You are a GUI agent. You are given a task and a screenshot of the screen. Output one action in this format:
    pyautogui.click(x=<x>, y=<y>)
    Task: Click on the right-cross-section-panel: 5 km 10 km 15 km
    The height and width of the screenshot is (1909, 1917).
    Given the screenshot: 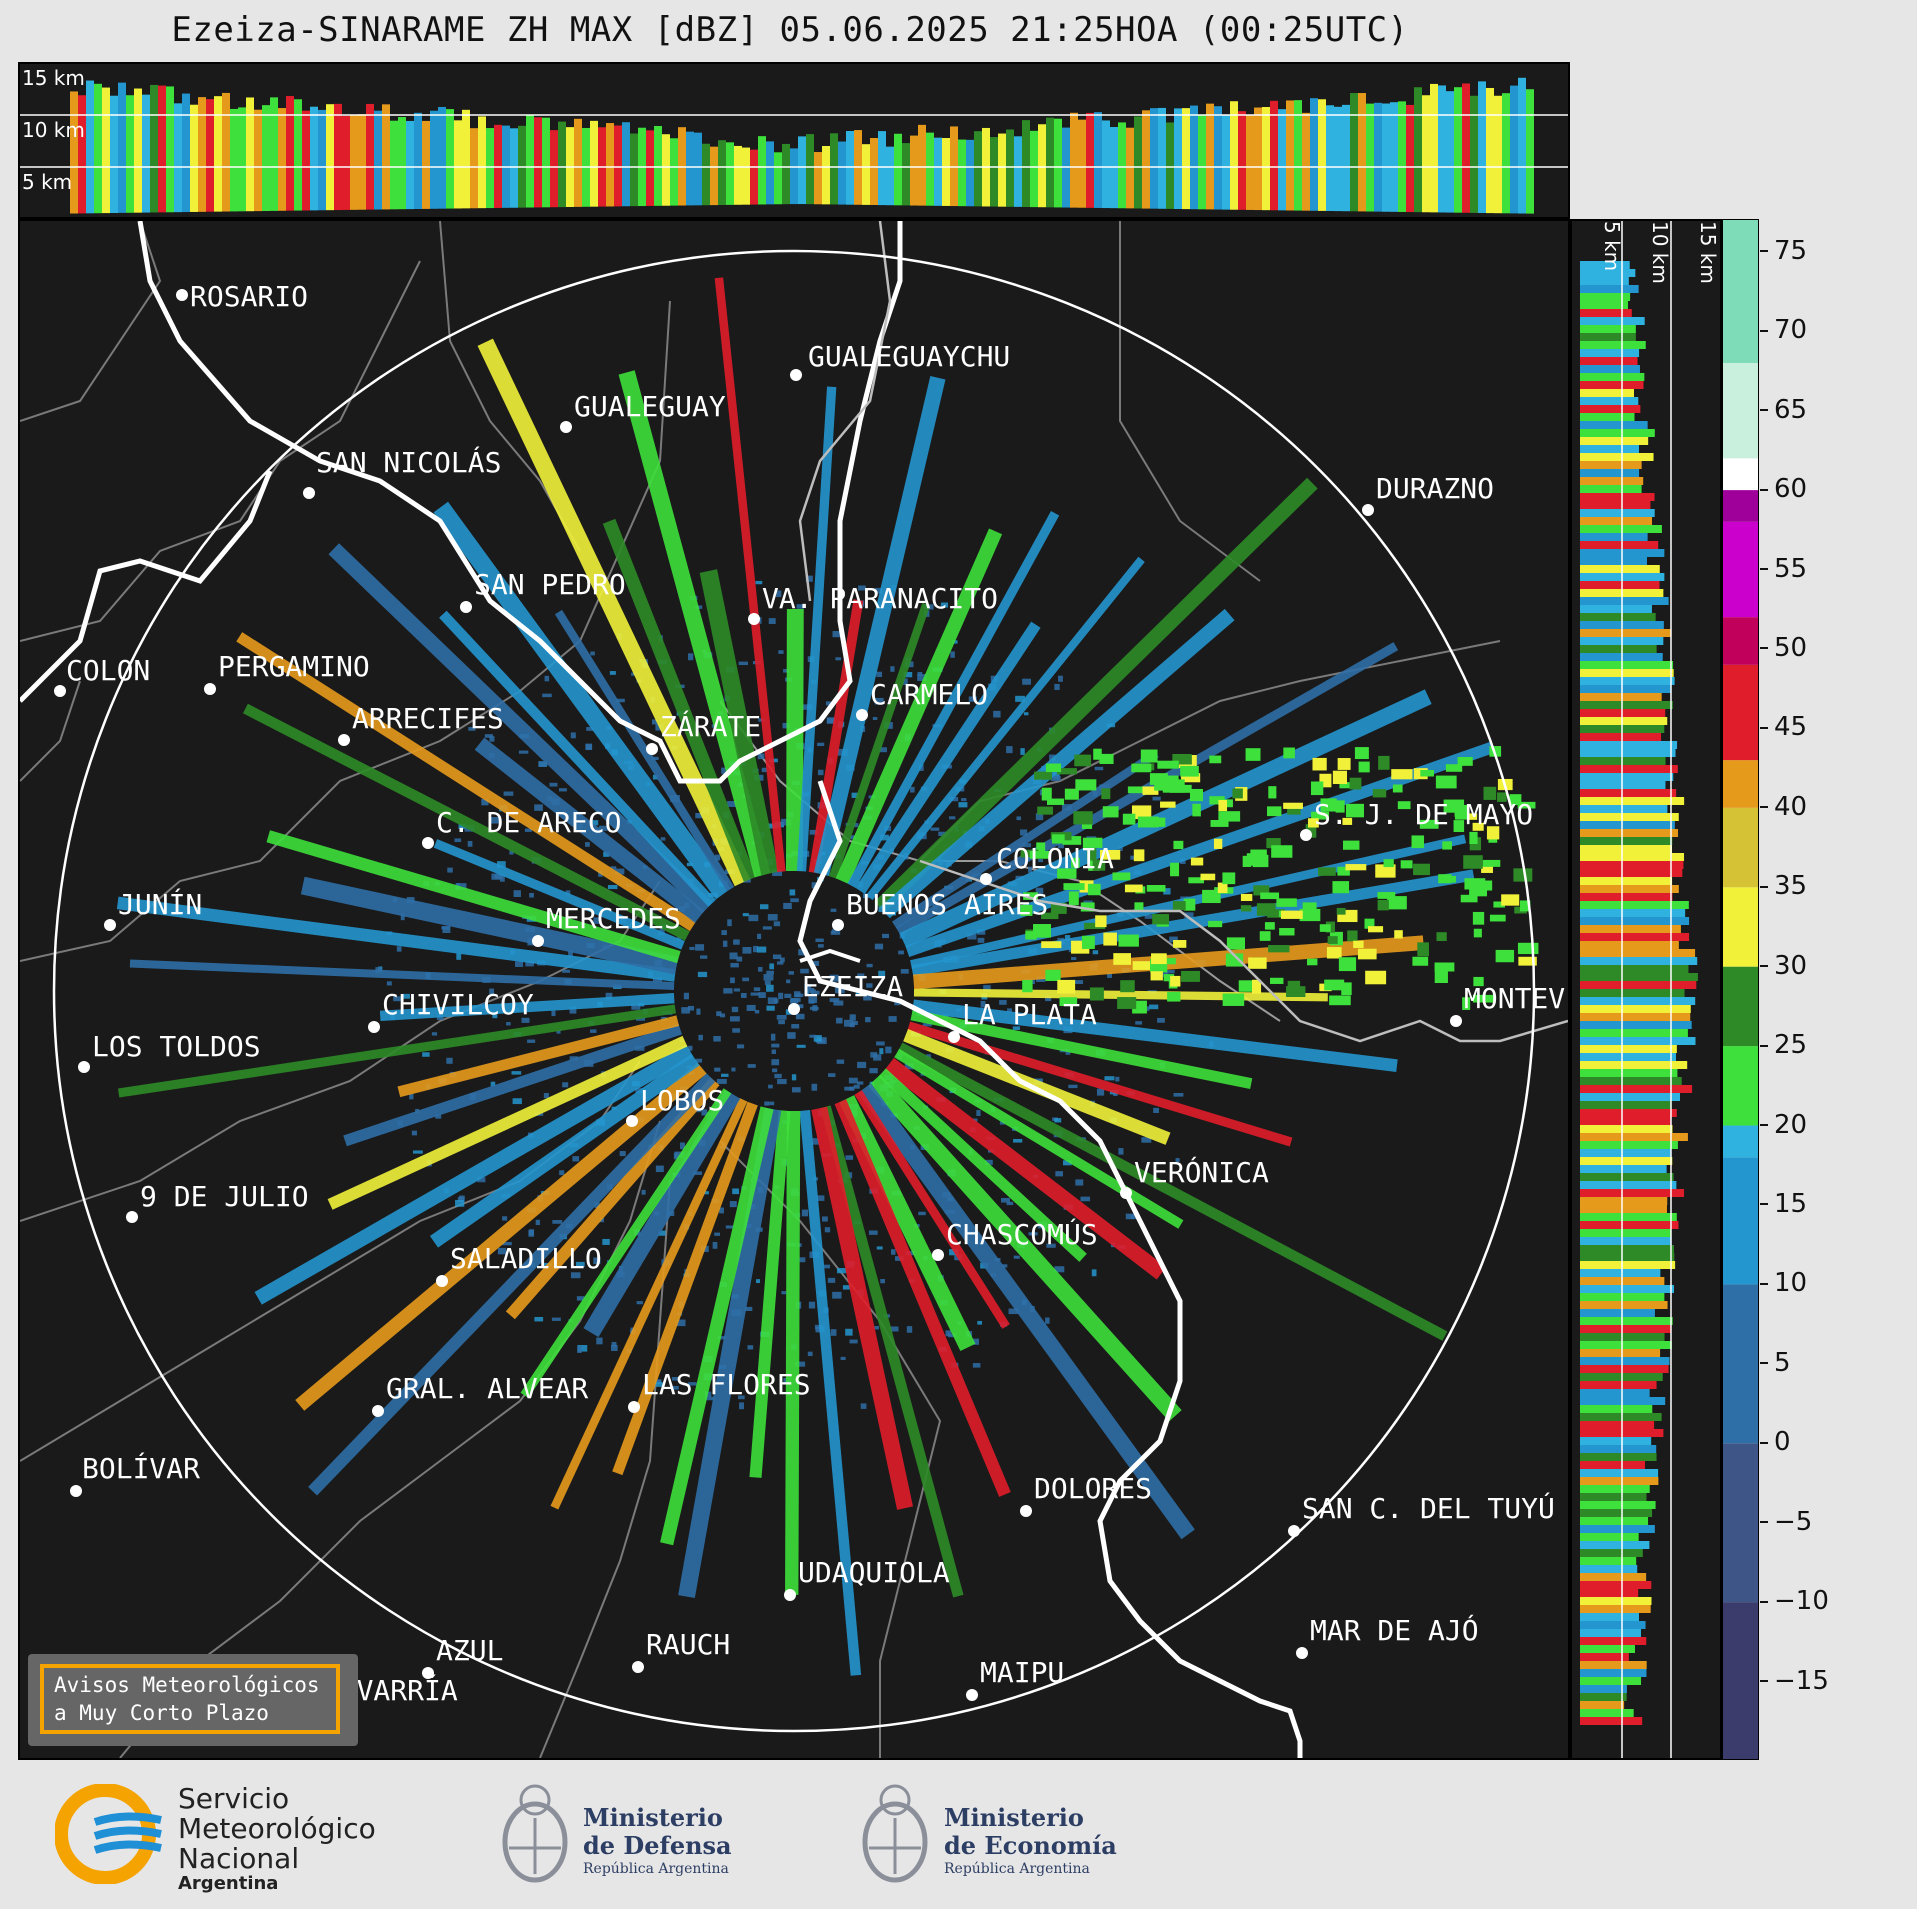 What is the action you would take?
    pyautogui.click(x=1646, y=989)
    